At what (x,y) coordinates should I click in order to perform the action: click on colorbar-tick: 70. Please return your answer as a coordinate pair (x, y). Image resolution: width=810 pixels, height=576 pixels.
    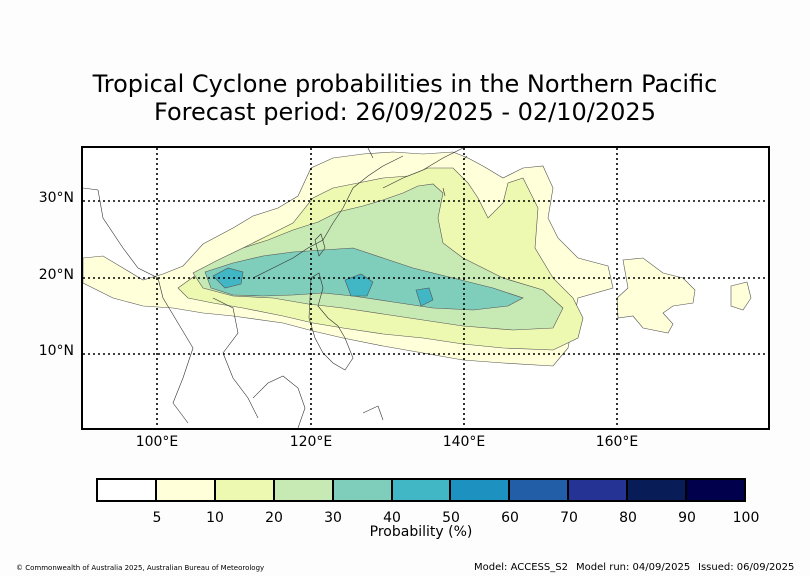
    Looking at the image, I should click on (569, 518).